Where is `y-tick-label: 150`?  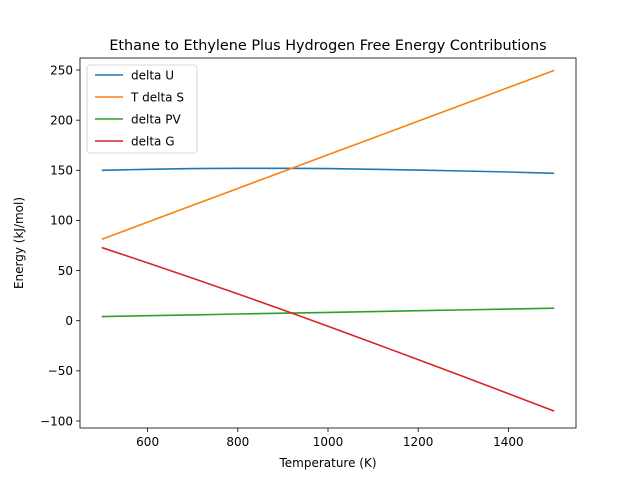 y-tick-label: 150 is located at coordinates (61, 171).